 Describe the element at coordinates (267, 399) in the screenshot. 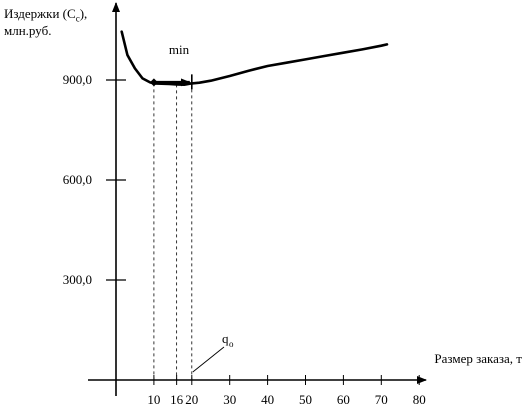

I see `x-tick-label: 40` at that location.